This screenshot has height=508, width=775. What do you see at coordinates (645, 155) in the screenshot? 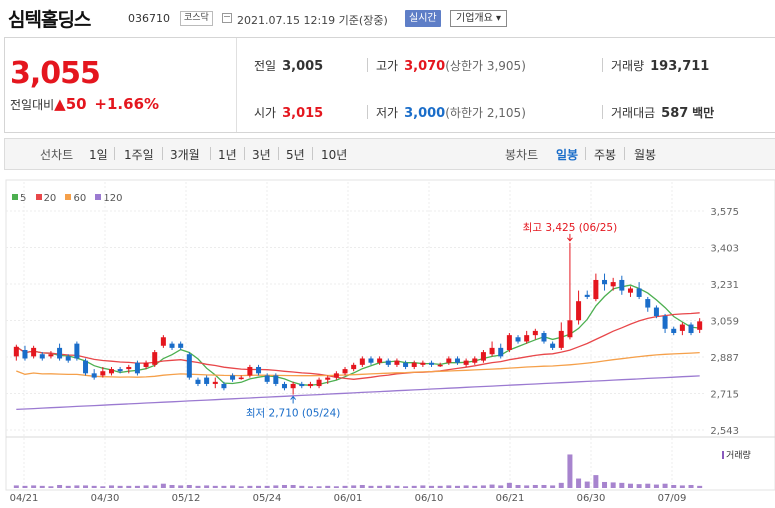
I see `candle-monthly: 월봉` at bounding box center [645, 155].